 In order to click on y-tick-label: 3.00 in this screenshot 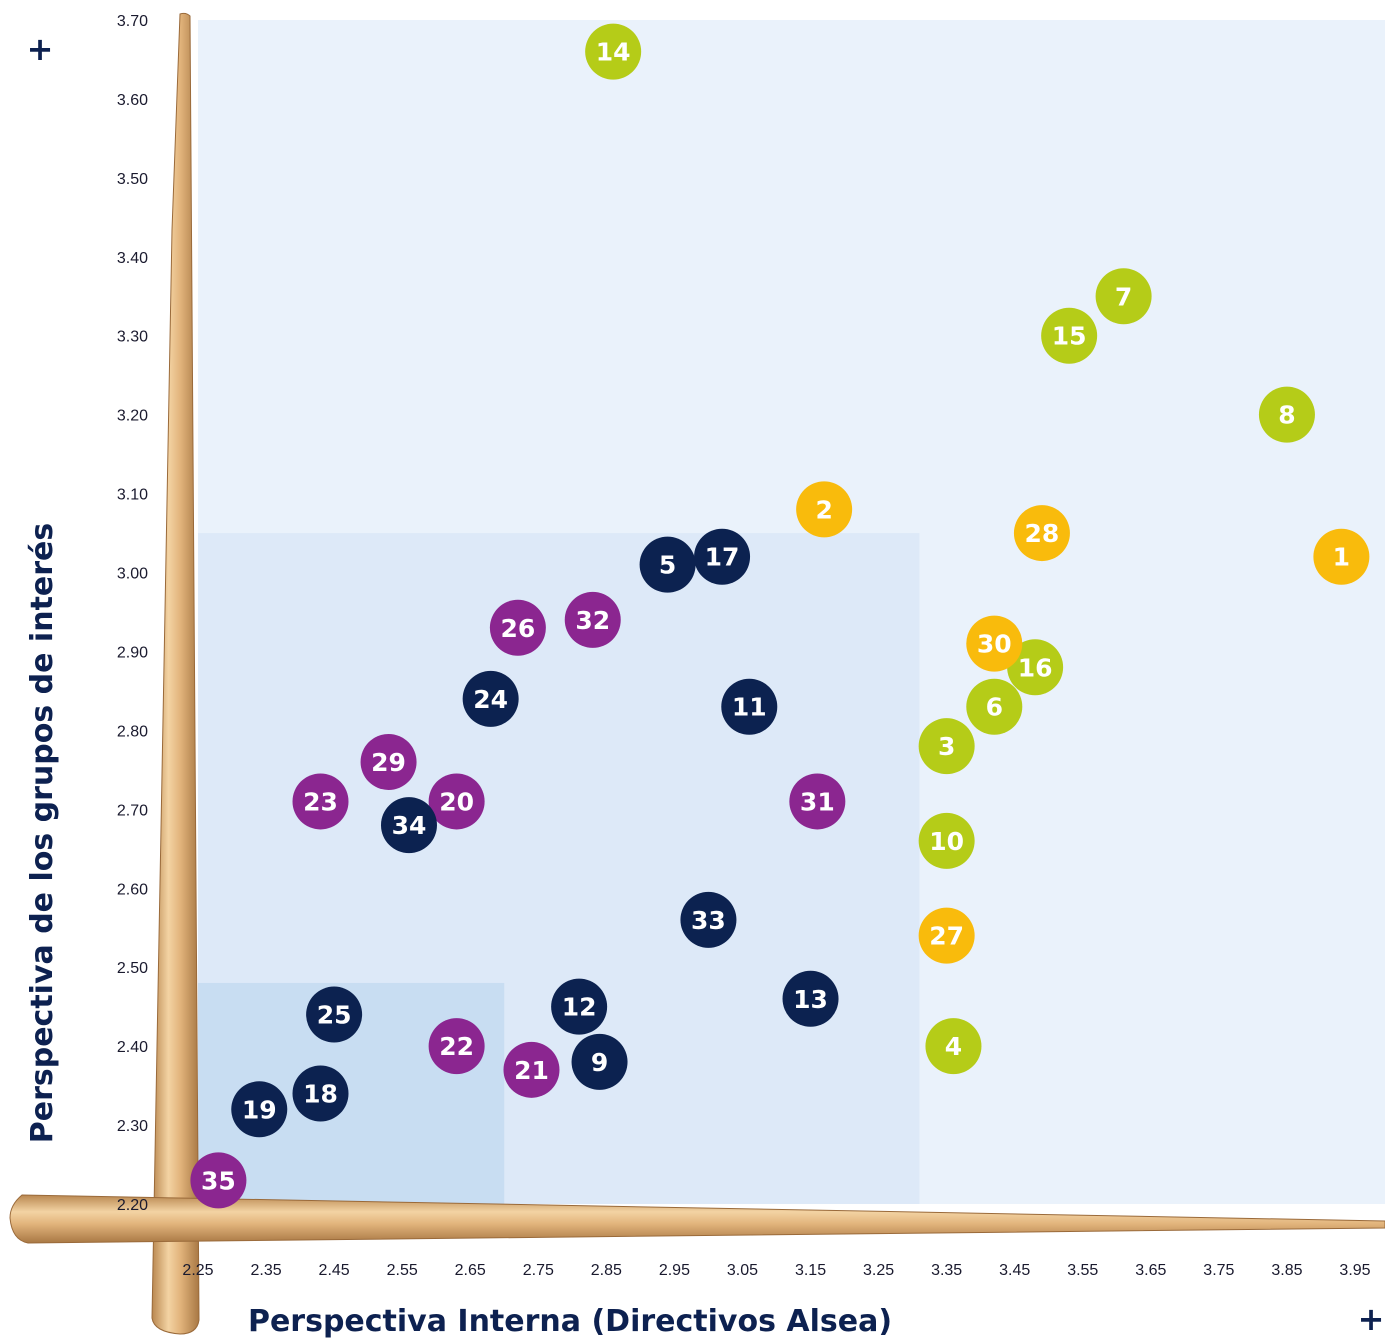, I will do `click(132, 574)`.